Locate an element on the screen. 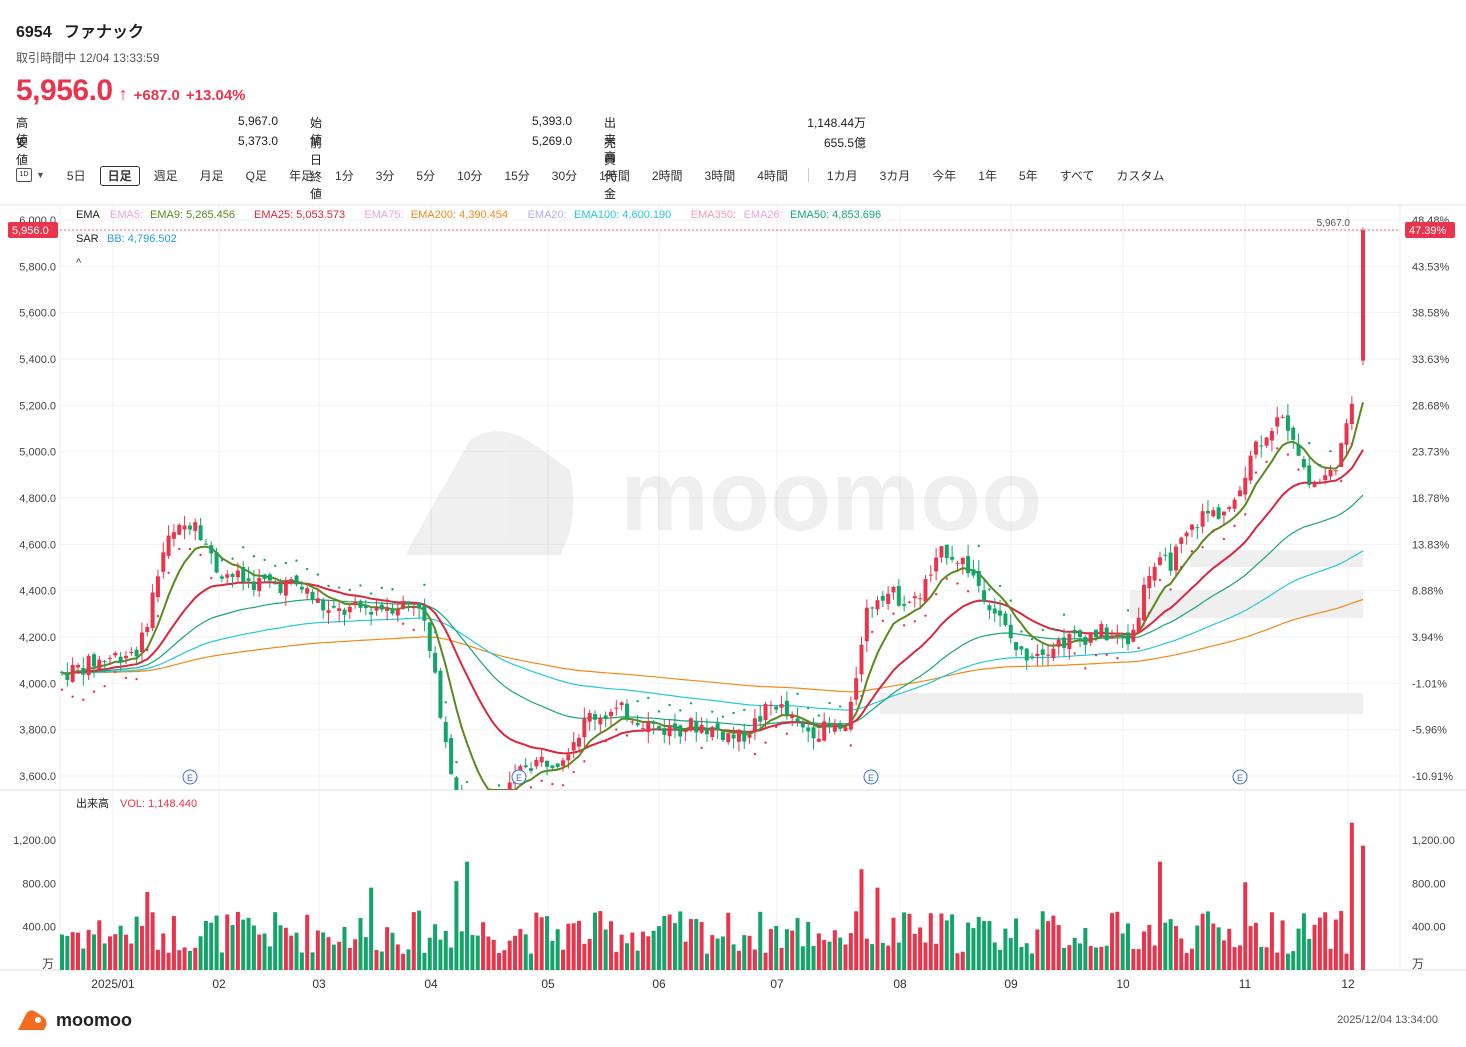 The width and height of the screenshot is (1466, 1047). period-tab: 1分 is located at coordinates (344, 175).